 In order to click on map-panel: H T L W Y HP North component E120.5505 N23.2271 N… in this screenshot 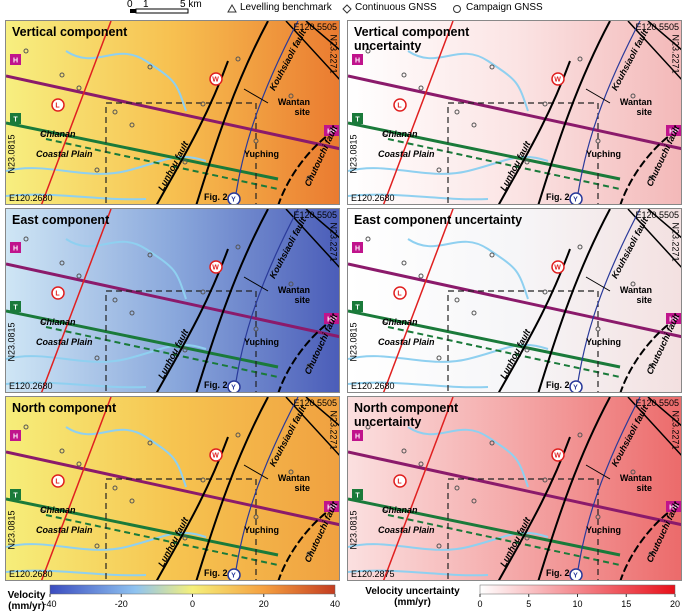, I will do `click(172, 488)`.